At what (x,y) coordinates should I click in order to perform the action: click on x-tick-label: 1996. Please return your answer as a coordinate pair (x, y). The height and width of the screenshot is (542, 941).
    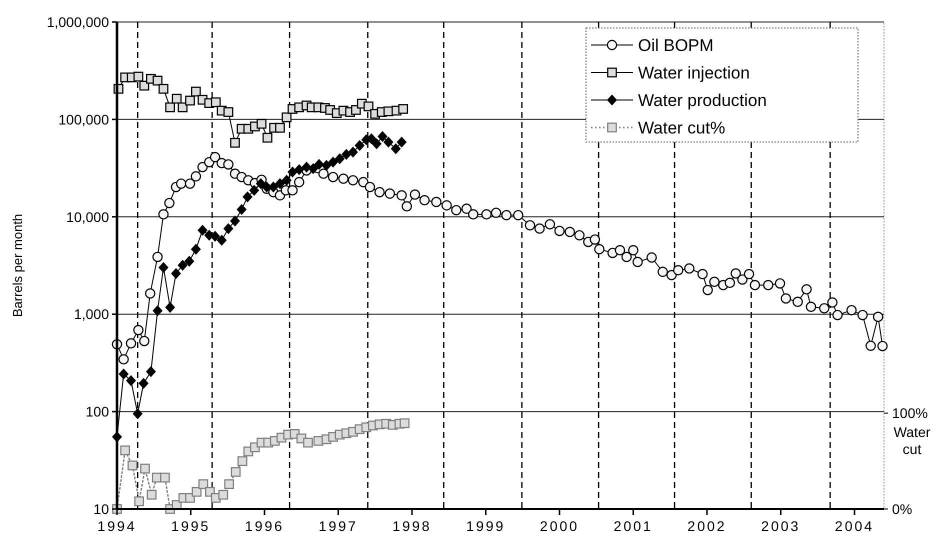
    Looking at the image, I should click on (264, 526).